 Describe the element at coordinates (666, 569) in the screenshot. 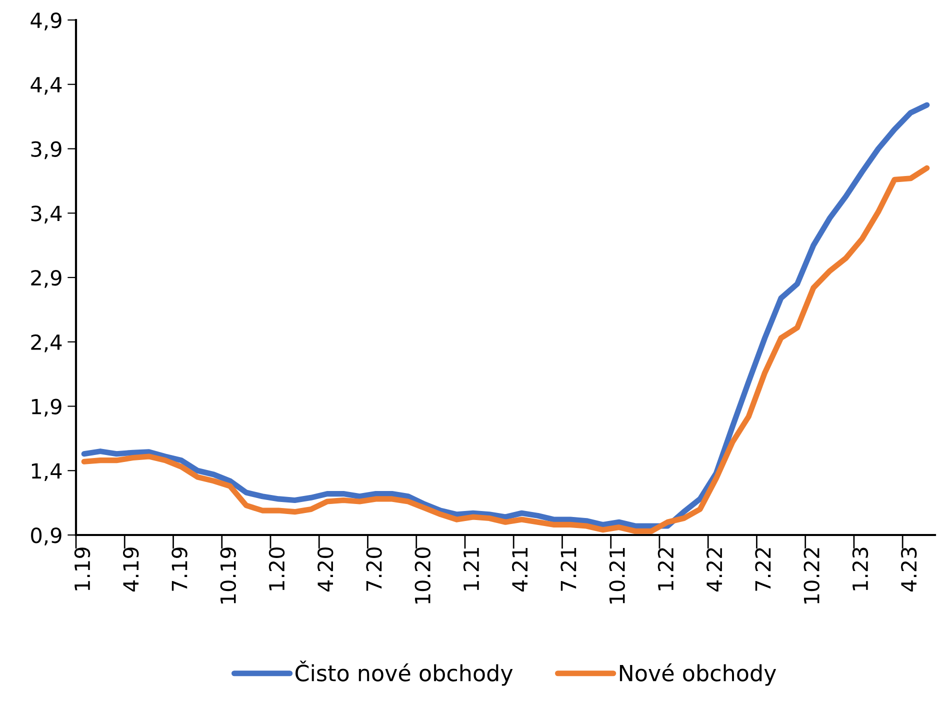

I see `x-tick-label: 1.22` at that location.